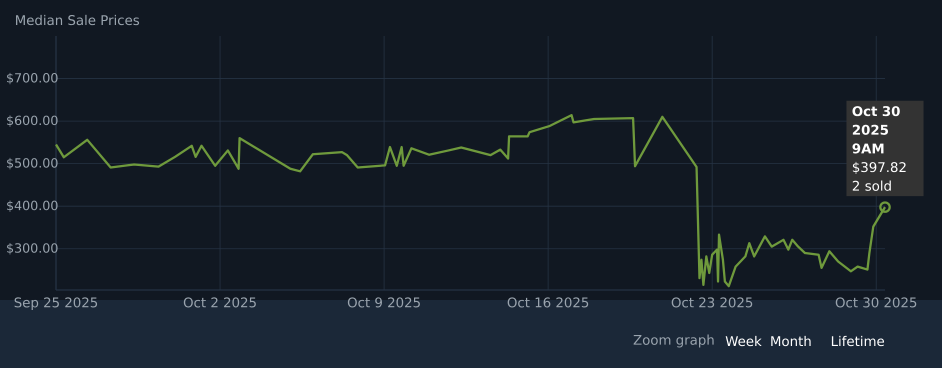  What do you see at coordinates (32, 78) in the screenshot?
I see `y-tick-label: $700.00` at bounding box center [32, 78].